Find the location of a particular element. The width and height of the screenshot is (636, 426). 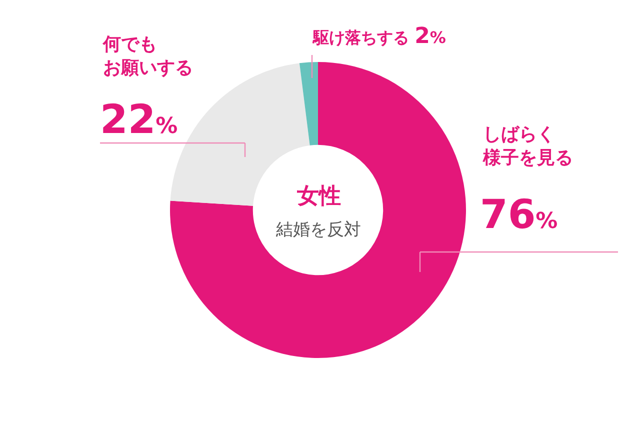

data-label: 76% is located at coordinates (519, 215).